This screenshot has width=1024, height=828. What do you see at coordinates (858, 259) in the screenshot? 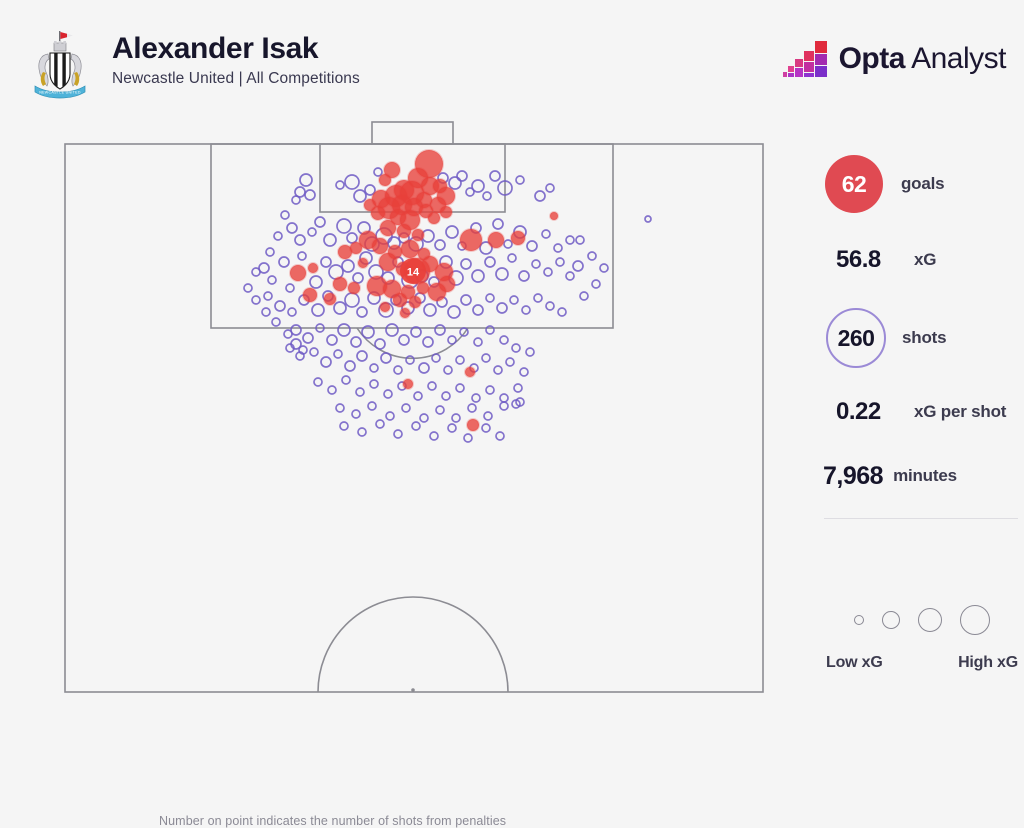
I see `xg-value: 56.8` at bounding box center [858, 259].